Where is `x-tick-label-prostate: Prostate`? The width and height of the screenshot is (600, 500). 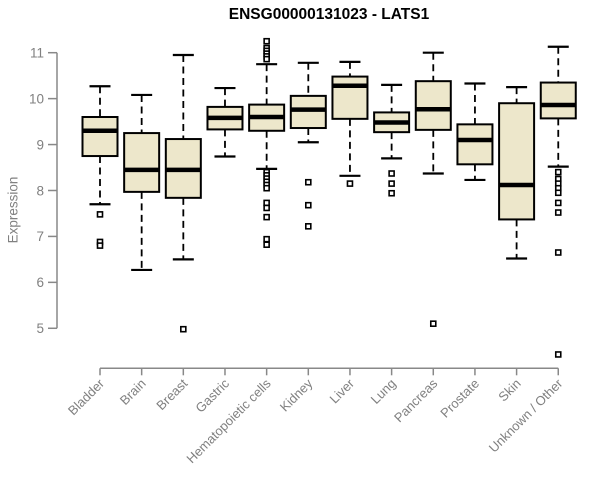
x-tick-label-prostate: Prostate is located at coordinates (459, 398).